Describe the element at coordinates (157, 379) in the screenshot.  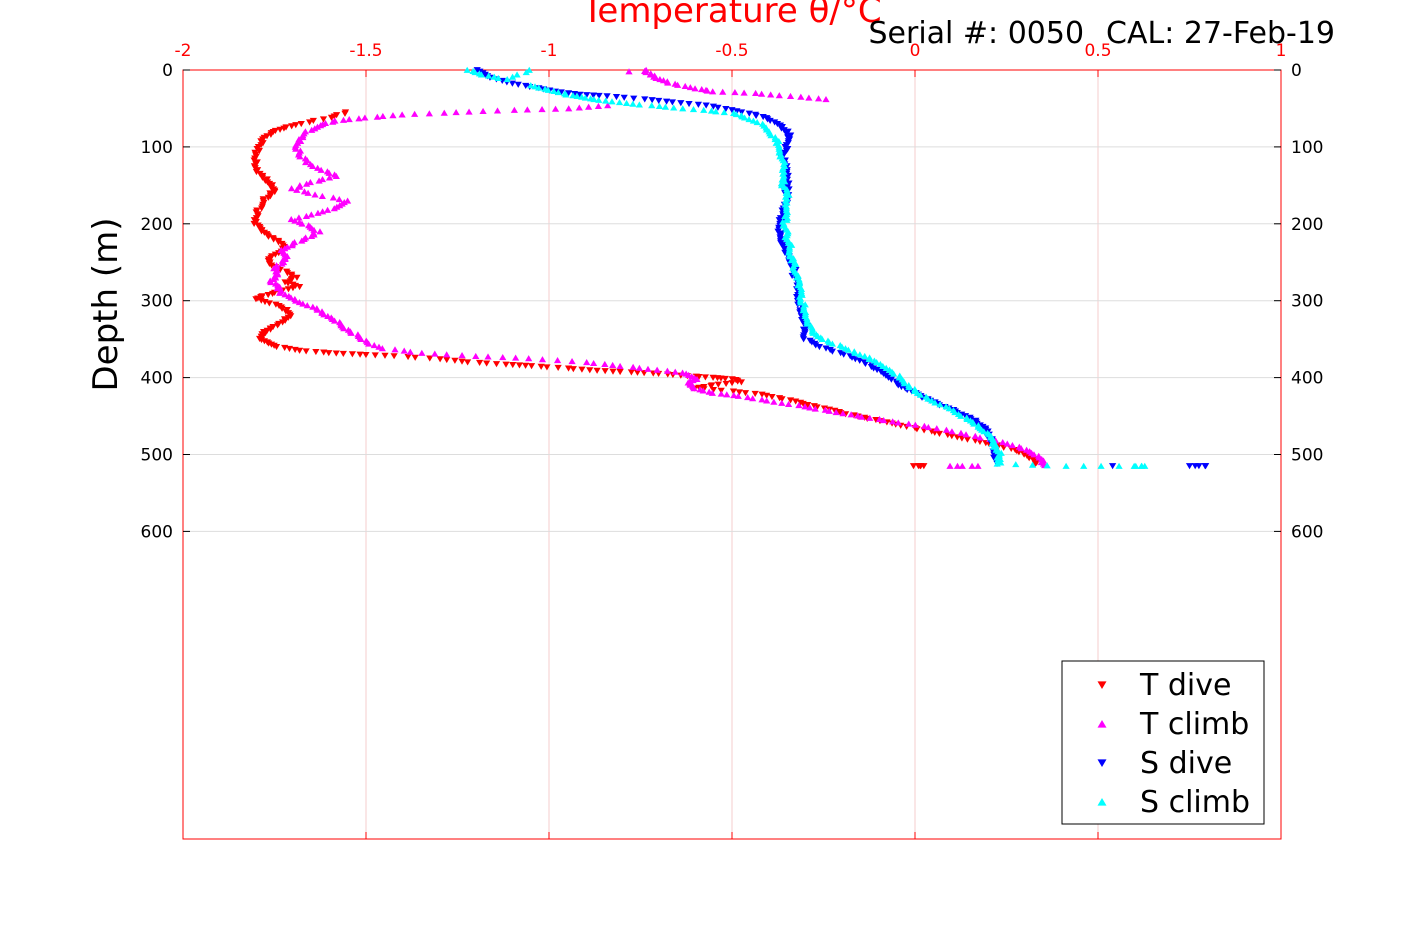
I see `y-tick-label-left: 400` at that location.